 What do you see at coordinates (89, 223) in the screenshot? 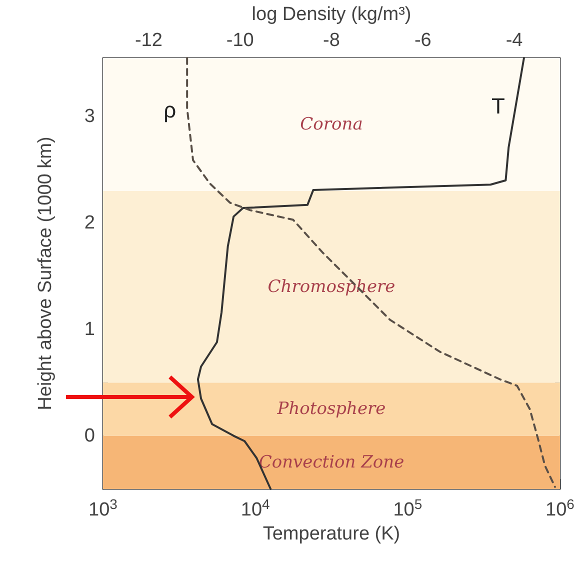
I see `y-tick-label: 2` at bounding box center [89, 223].